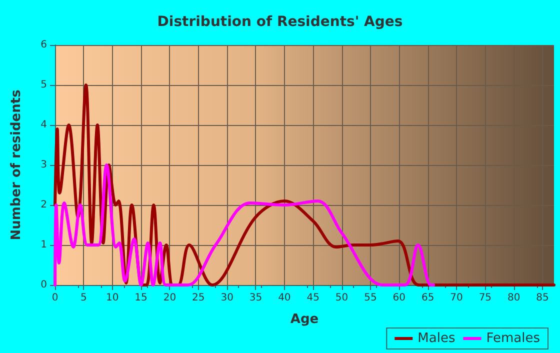 The height and width of the screenshot is (353, 560). Describe the element at coordinates (542, 298) in the screenshot. I see `x-tick-label: 85` at that location.